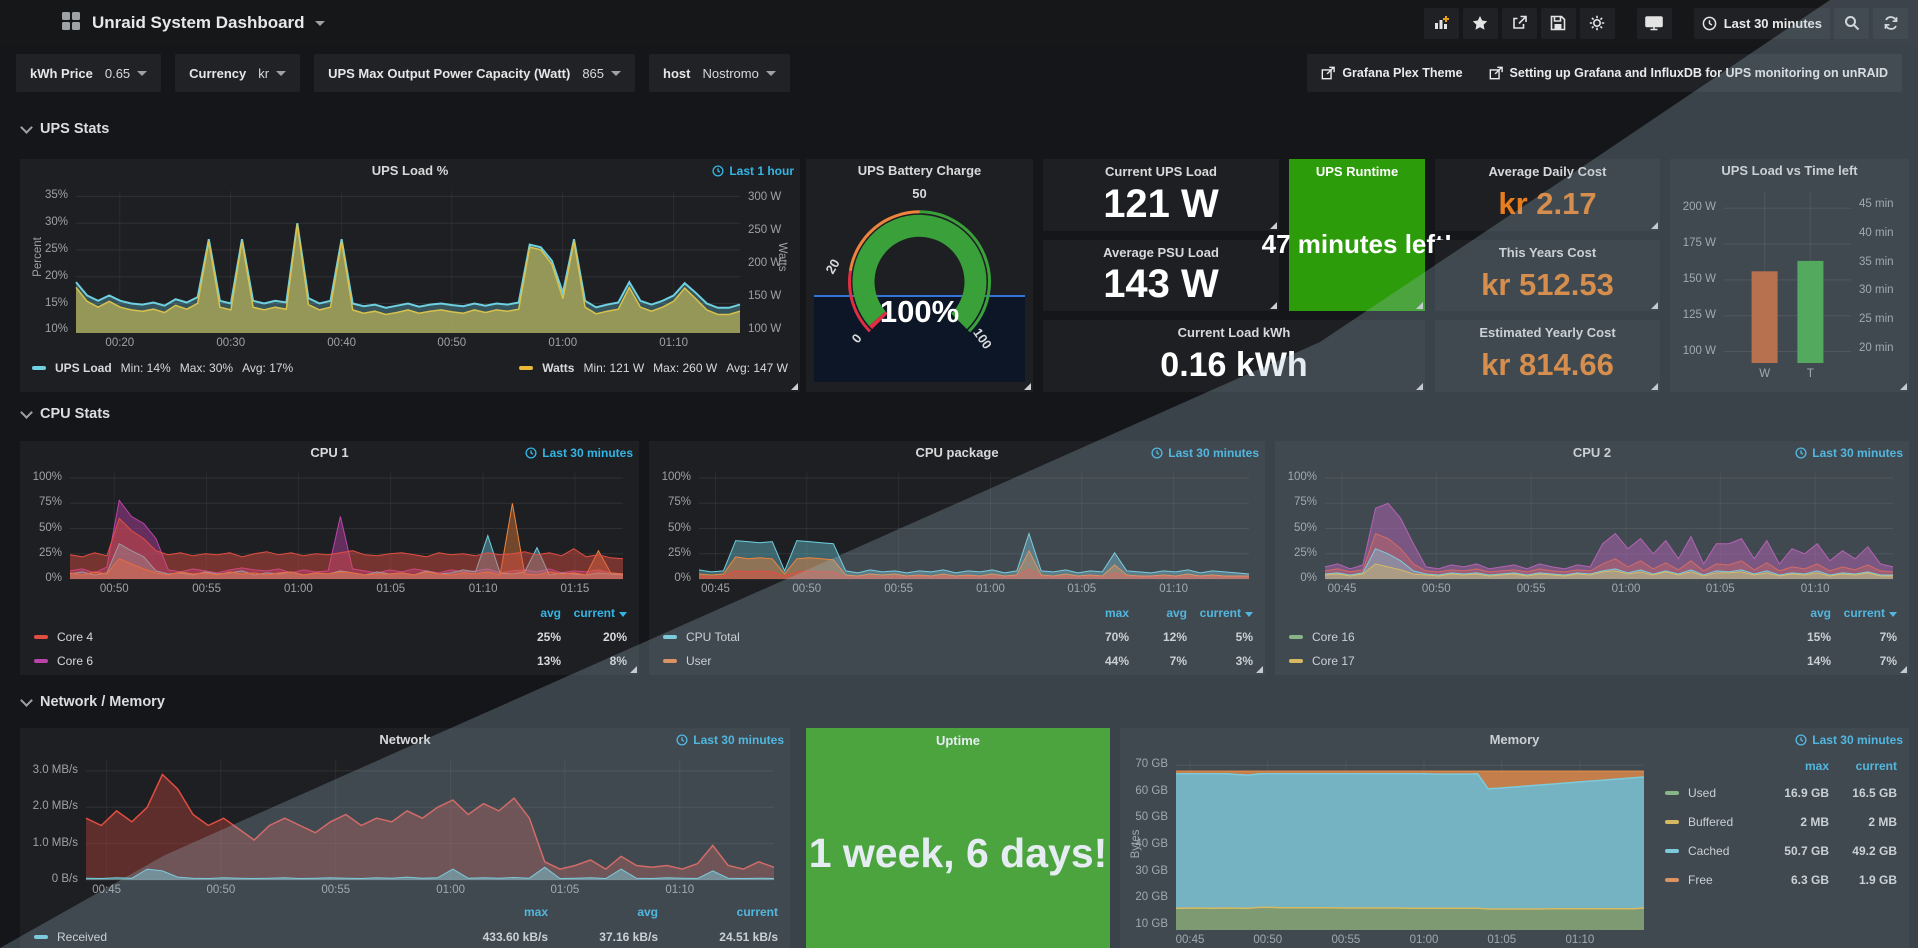 This screenshot has width=1918, height=948. I want to click on panel-title: UPS Load %, so click(410, 170).